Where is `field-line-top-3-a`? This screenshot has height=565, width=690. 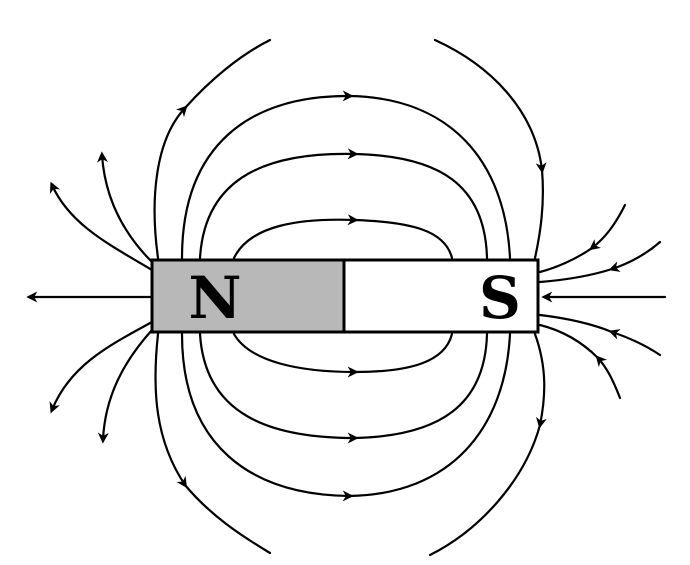 field-line-top-3-a is located at coordinates (267, 175).